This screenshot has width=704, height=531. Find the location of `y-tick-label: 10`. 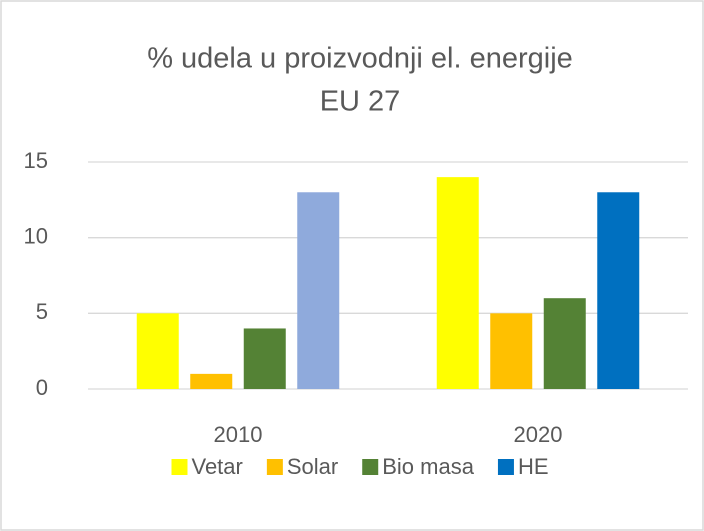

y-tick-label: 10 is located at coordinates (36, 235).